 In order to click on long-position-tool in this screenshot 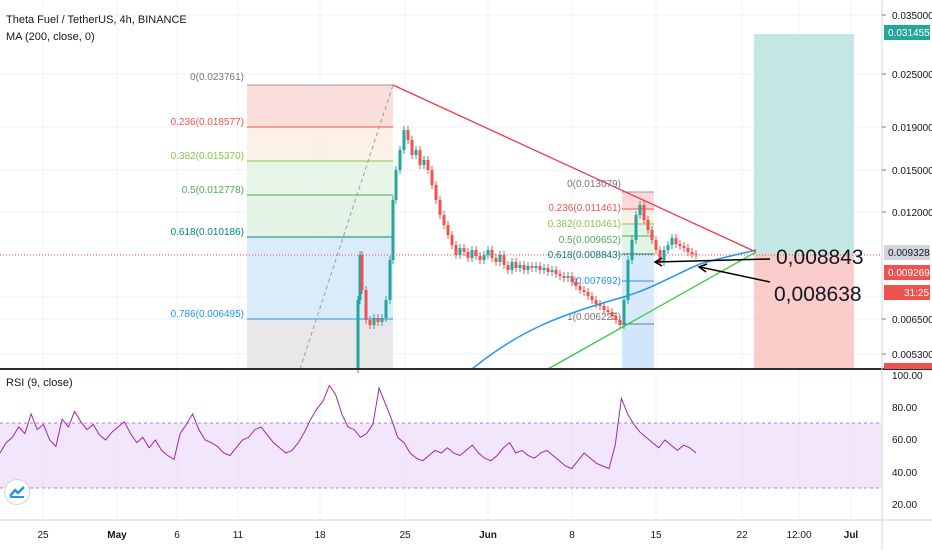, I will do `click(804, 201)`.